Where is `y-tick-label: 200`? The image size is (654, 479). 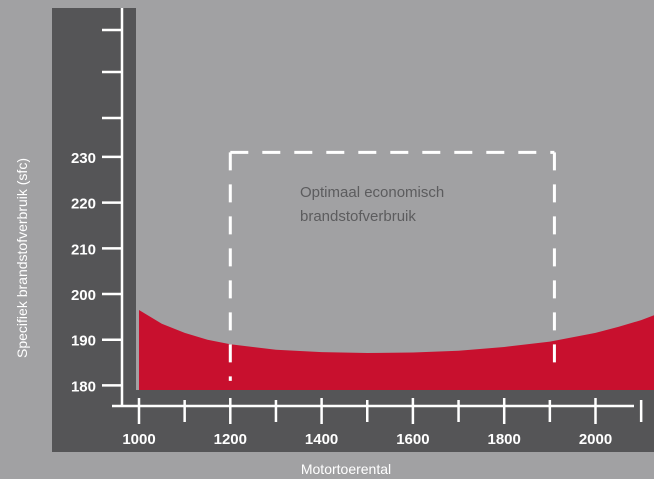
y-tick-label: 200 is located at coordinates (83, 295).